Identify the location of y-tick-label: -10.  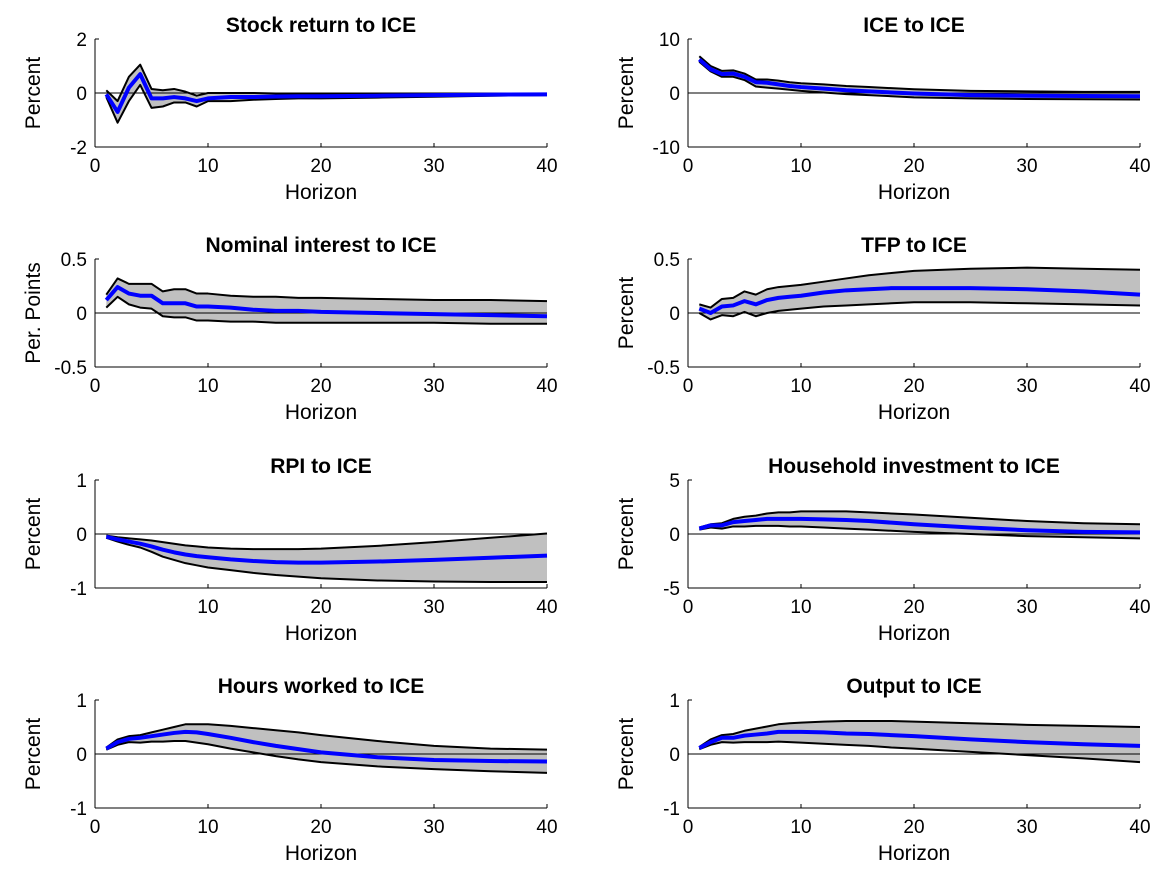
(666, 148).